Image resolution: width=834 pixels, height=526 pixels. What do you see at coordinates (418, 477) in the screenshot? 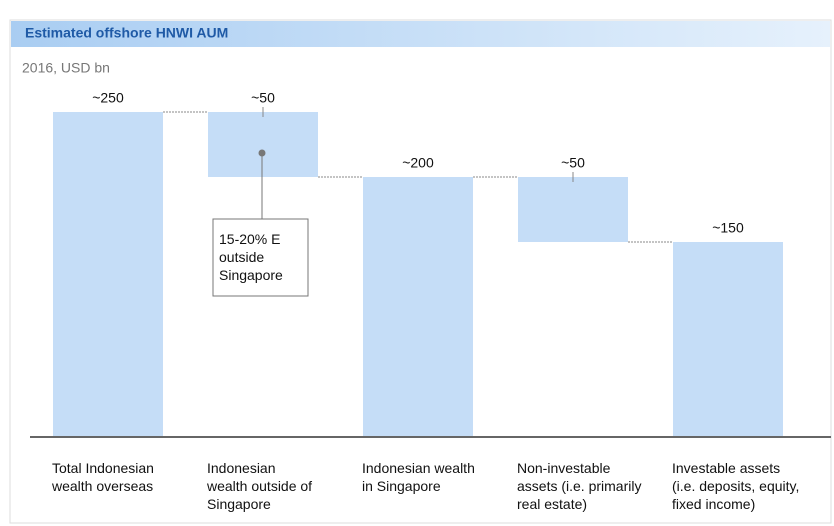
I see `x-tick-label: Indonesian wealth in Singapore` at bounding box center [418, 477].